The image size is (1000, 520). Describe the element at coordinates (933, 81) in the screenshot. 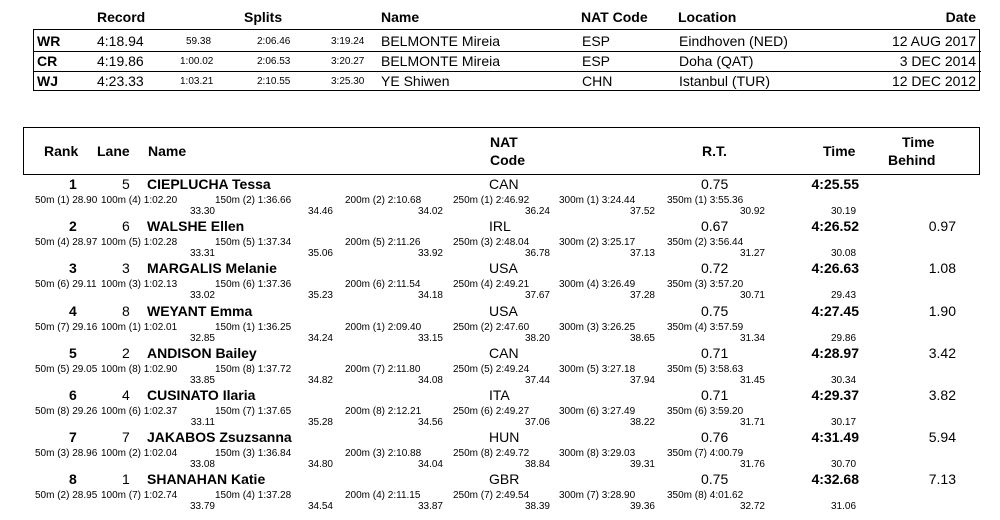

I see `record-date: 12 DEC 2012` at that location.